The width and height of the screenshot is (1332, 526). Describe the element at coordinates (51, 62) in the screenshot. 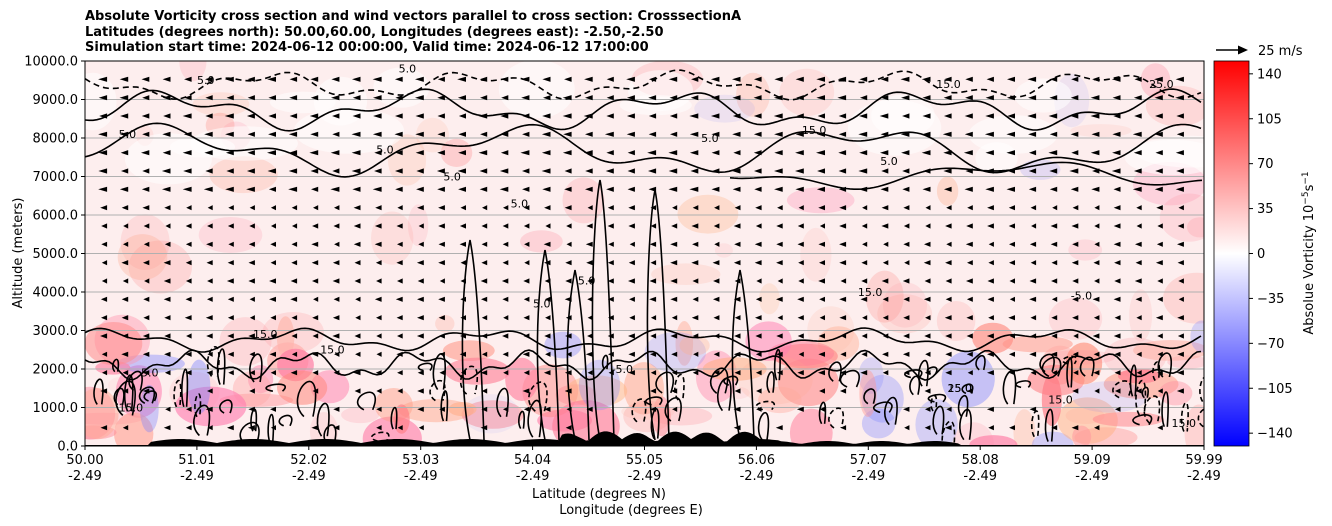

I see `y-tick-label: 10000.0` at that location.